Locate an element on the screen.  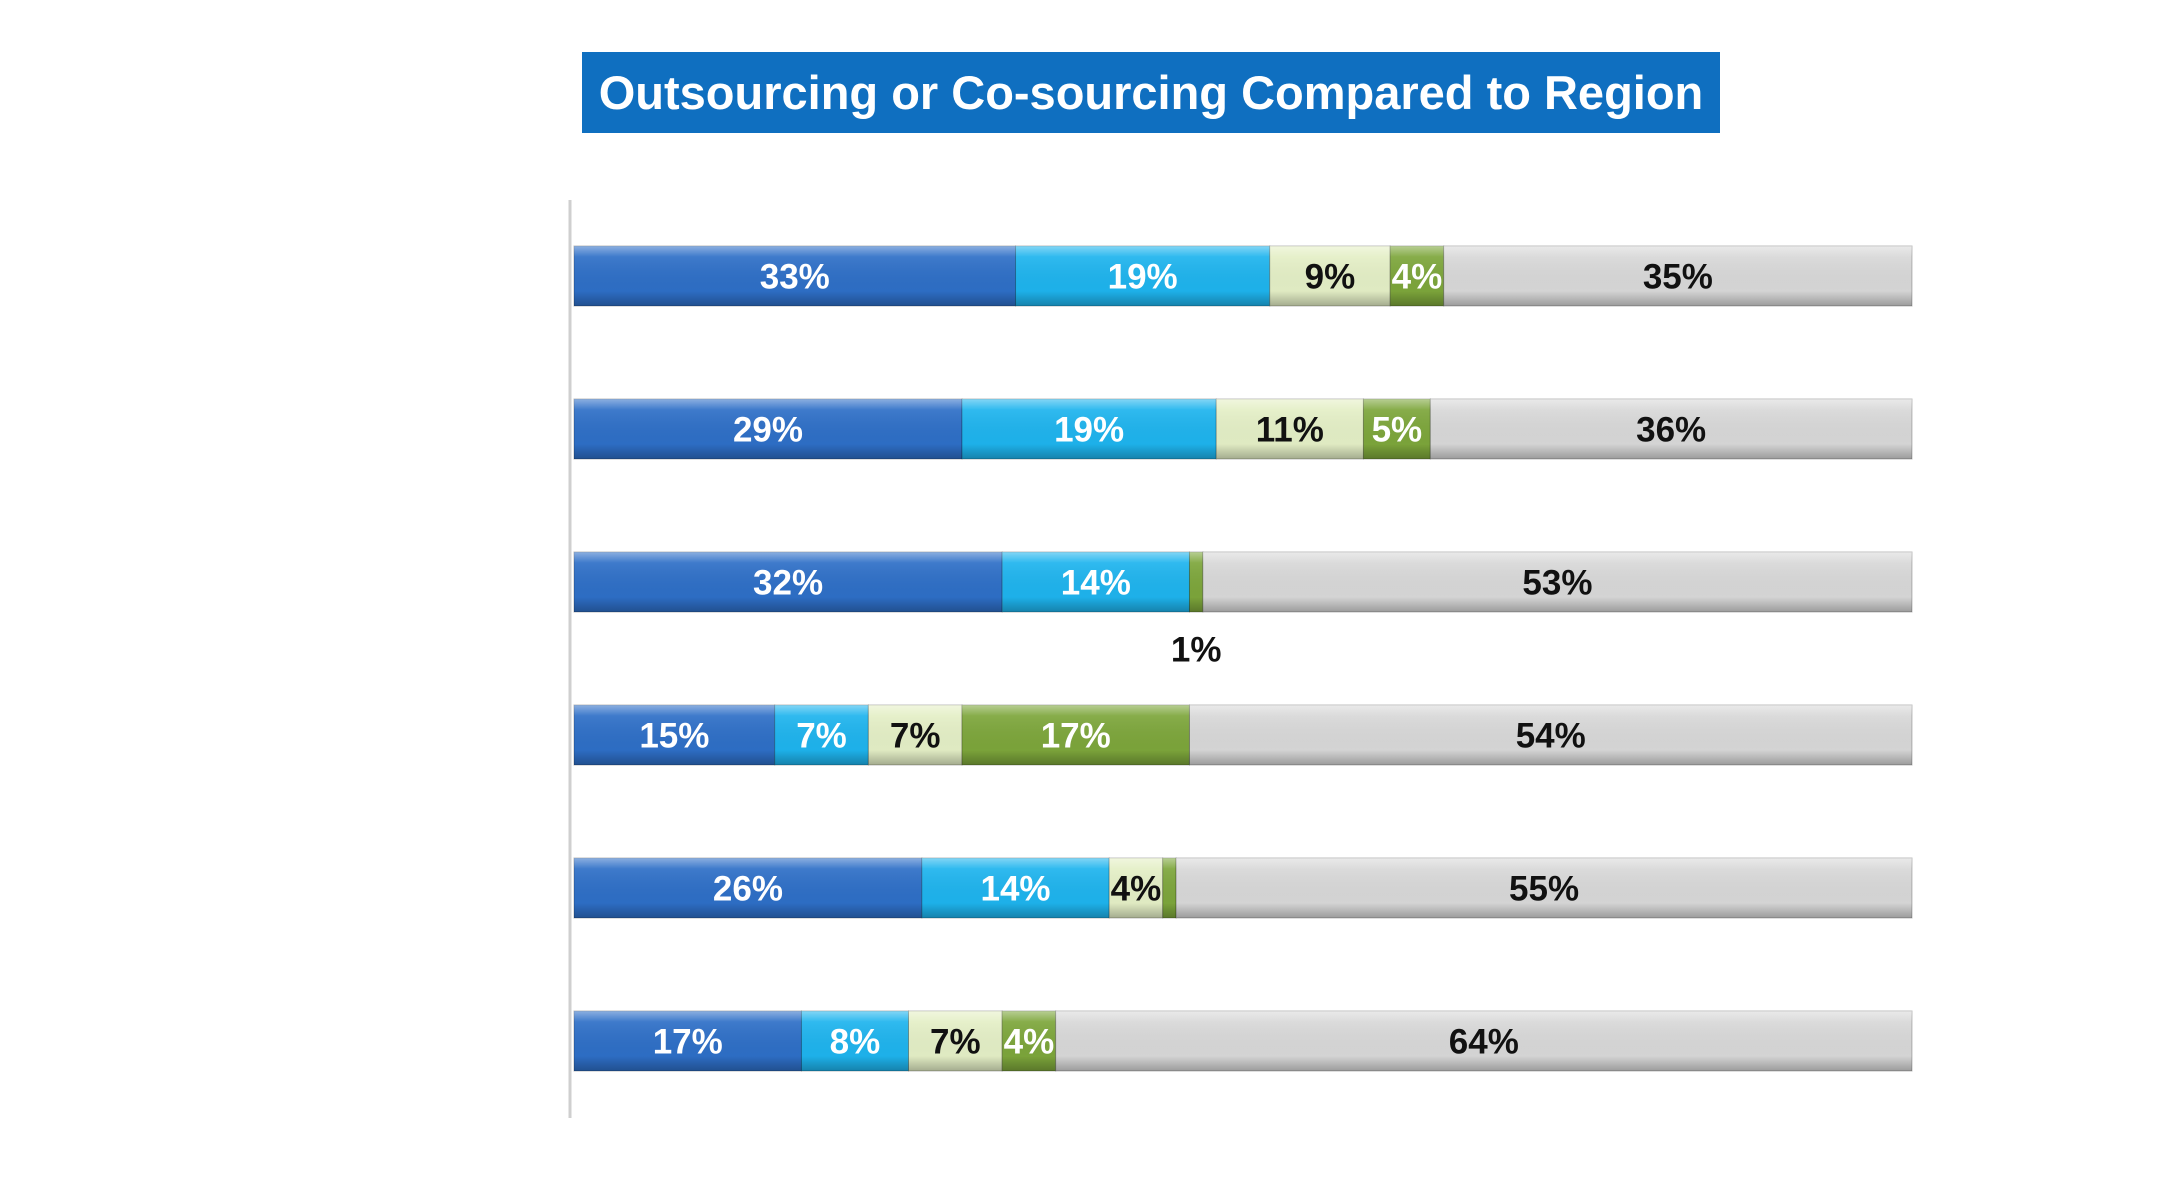
data-label: 8% is located at coordinates (855, 1042).